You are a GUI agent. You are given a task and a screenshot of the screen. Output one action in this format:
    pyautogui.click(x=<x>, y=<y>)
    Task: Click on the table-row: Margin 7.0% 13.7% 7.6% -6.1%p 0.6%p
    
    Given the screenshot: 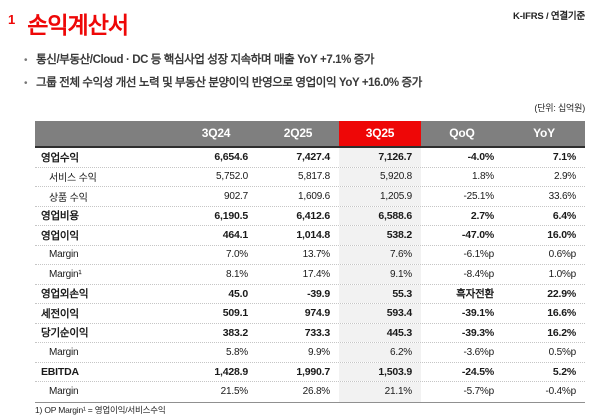 What is the action you would take?
    pyautogui.click(x=310, y=255)
    